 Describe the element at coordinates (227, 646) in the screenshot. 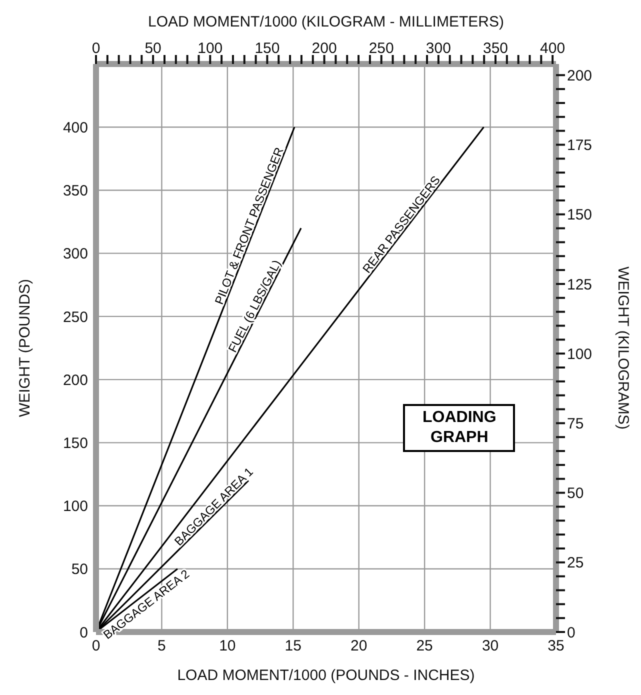

I see `x-tick-label: 10` at that location.